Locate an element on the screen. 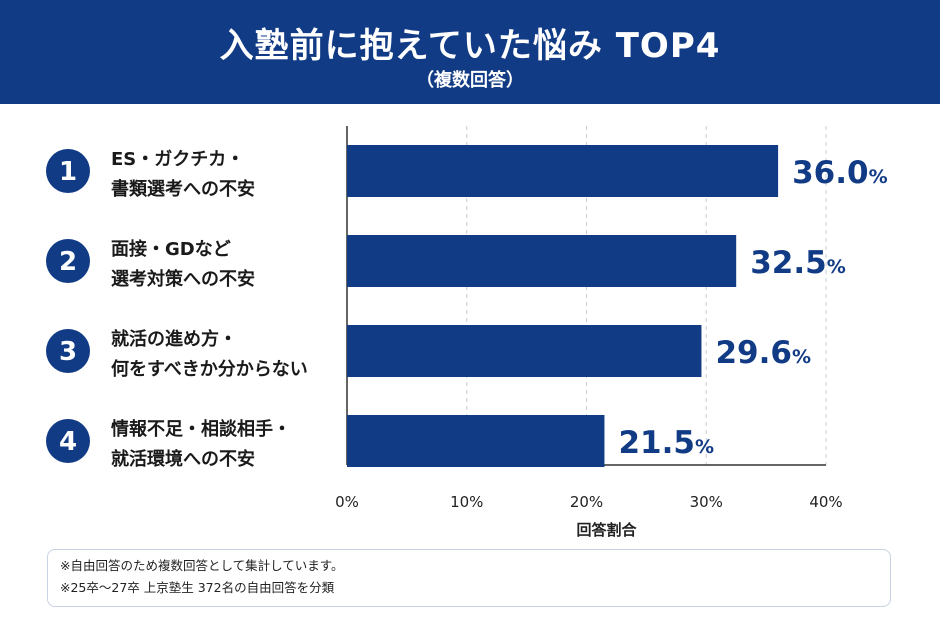 The image size is (940, 627). rank-number: 2 is located at coordinates (68, 262).